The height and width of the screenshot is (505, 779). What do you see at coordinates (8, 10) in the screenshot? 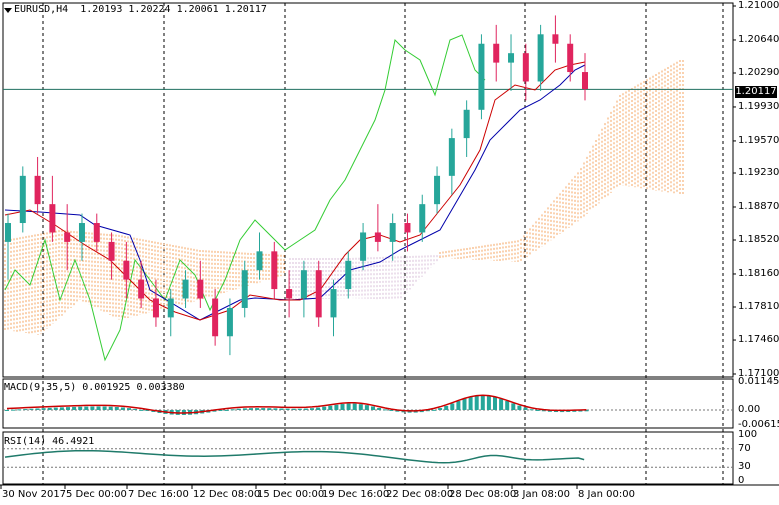
I see `symbol-menu-icon` at bounding box center [8, 10].